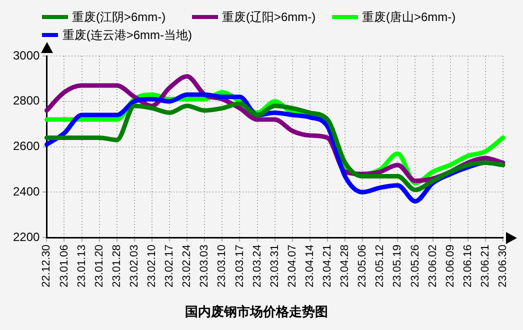 The width and height of the screenshot is (523, 330). What do you see at coordinates (26, 101) in the screenshot?
I see `y-tick-label: 2800` at bounding box center [26, 101].